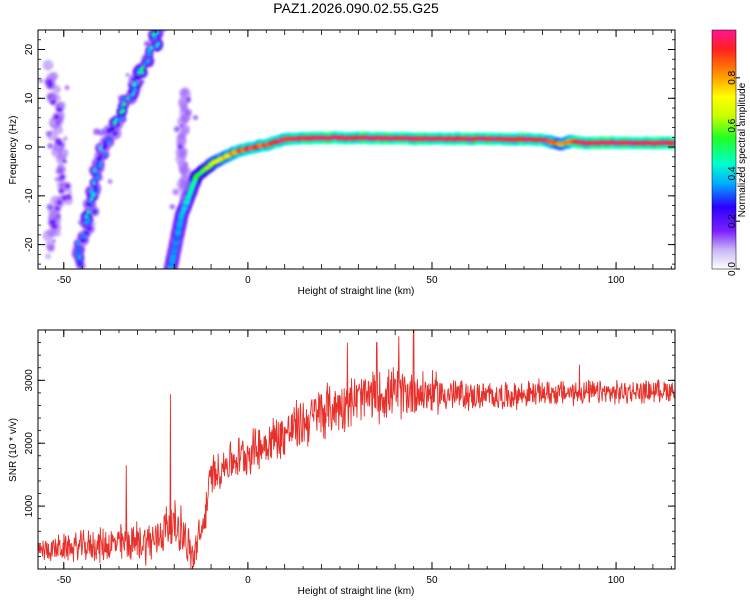  I want to click on x-tick-label: -50, so click(64, 580).